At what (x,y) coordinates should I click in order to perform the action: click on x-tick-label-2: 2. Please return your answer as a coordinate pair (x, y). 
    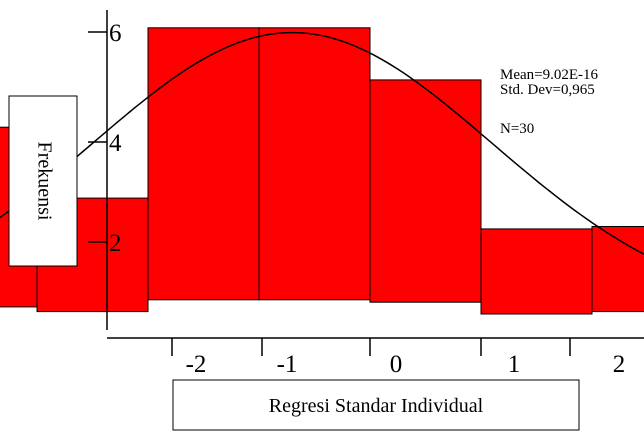
    Looking at the image, I should click on (619, 364).